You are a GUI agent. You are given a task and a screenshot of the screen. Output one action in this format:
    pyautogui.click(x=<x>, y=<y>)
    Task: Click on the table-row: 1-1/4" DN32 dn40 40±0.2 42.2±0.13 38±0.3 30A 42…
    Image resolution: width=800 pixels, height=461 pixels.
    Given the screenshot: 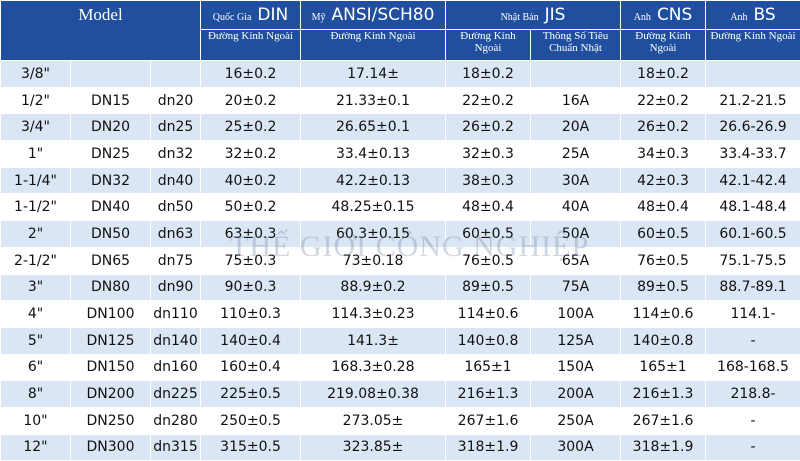 What is the action you would take?
    pyautogui.click(x=400, y=180)
    